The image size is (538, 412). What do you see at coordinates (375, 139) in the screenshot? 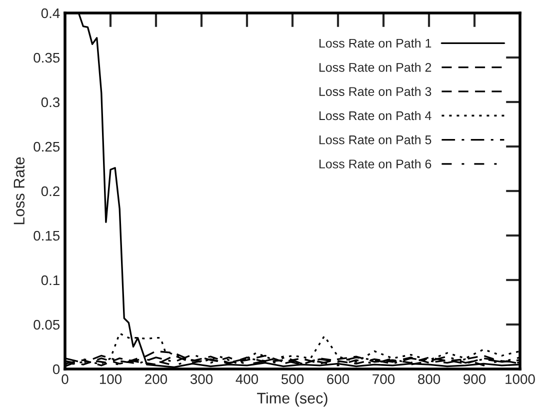
I see `legend-label: Loss Rate on Path 5` at bounding box center [375, 139].